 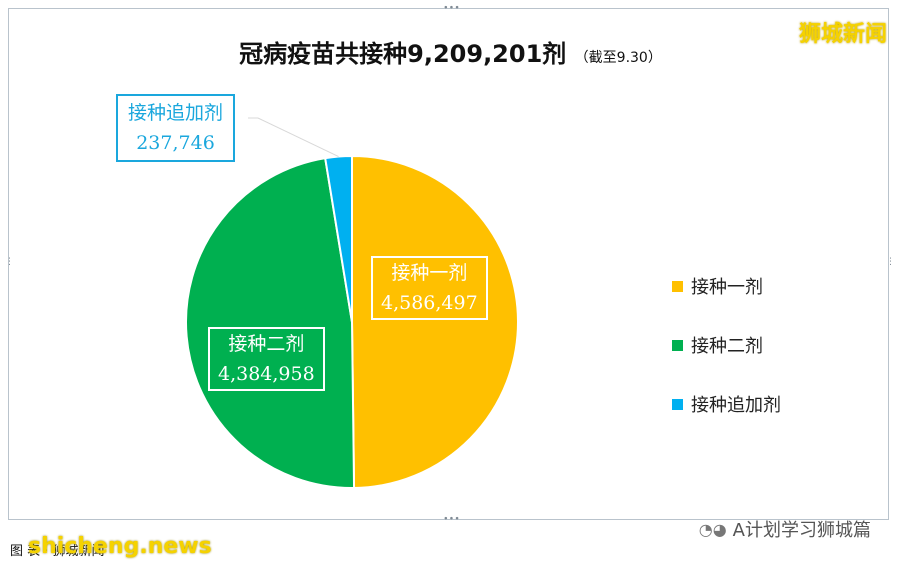 I want to click on account-name: ◔◕ A计划学习狮城篇, so click(x=785, y=529).